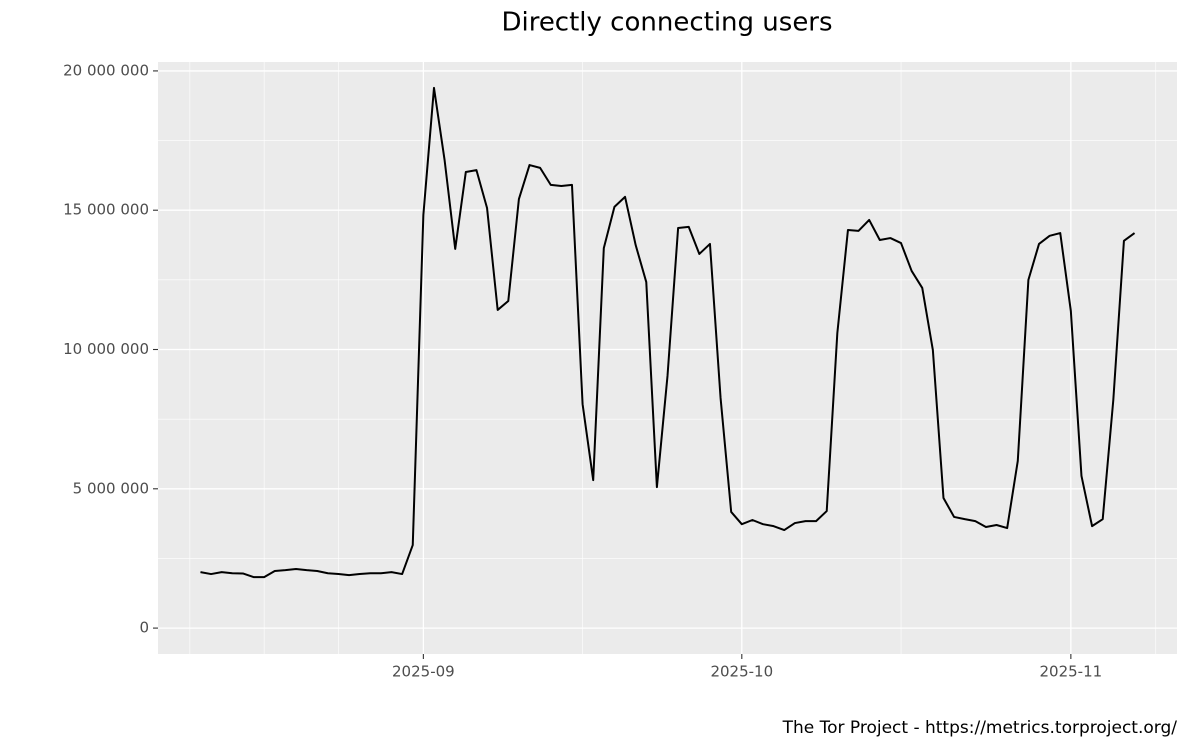  What do you see at coordinates (144, 628) in the screenshot?
I see `y-tick-label: 0` at bounding box center [144, 628].